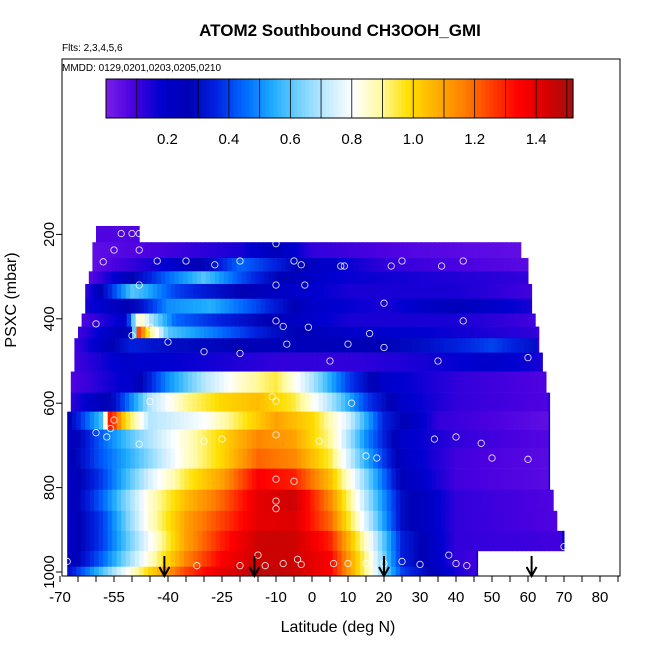  Describe the element at coordinates (413, 139) in the screenshot. I see `colorbar-tick-label: 1.0` at that location.